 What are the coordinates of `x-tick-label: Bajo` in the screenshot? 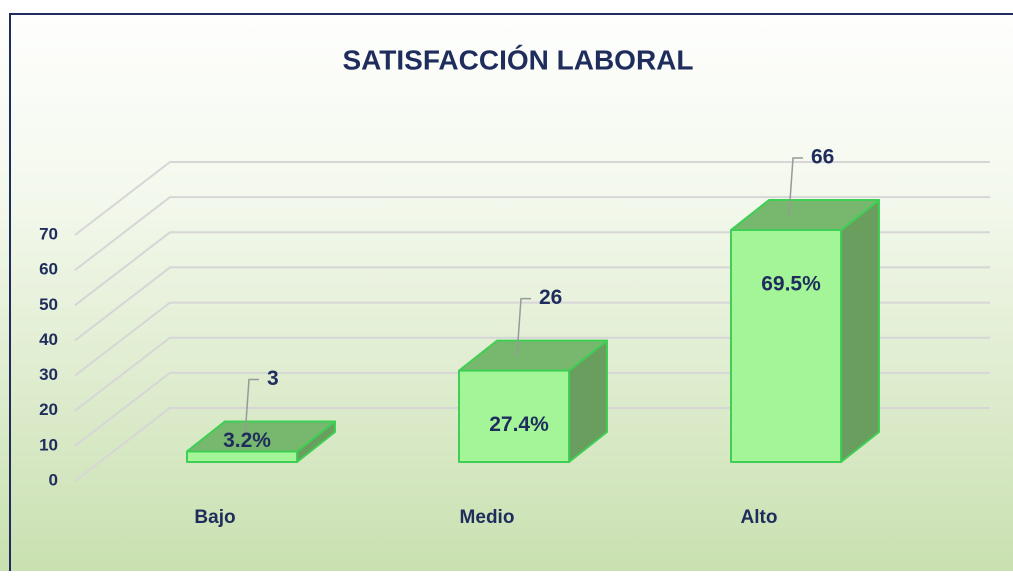 It's located at (214, 517).